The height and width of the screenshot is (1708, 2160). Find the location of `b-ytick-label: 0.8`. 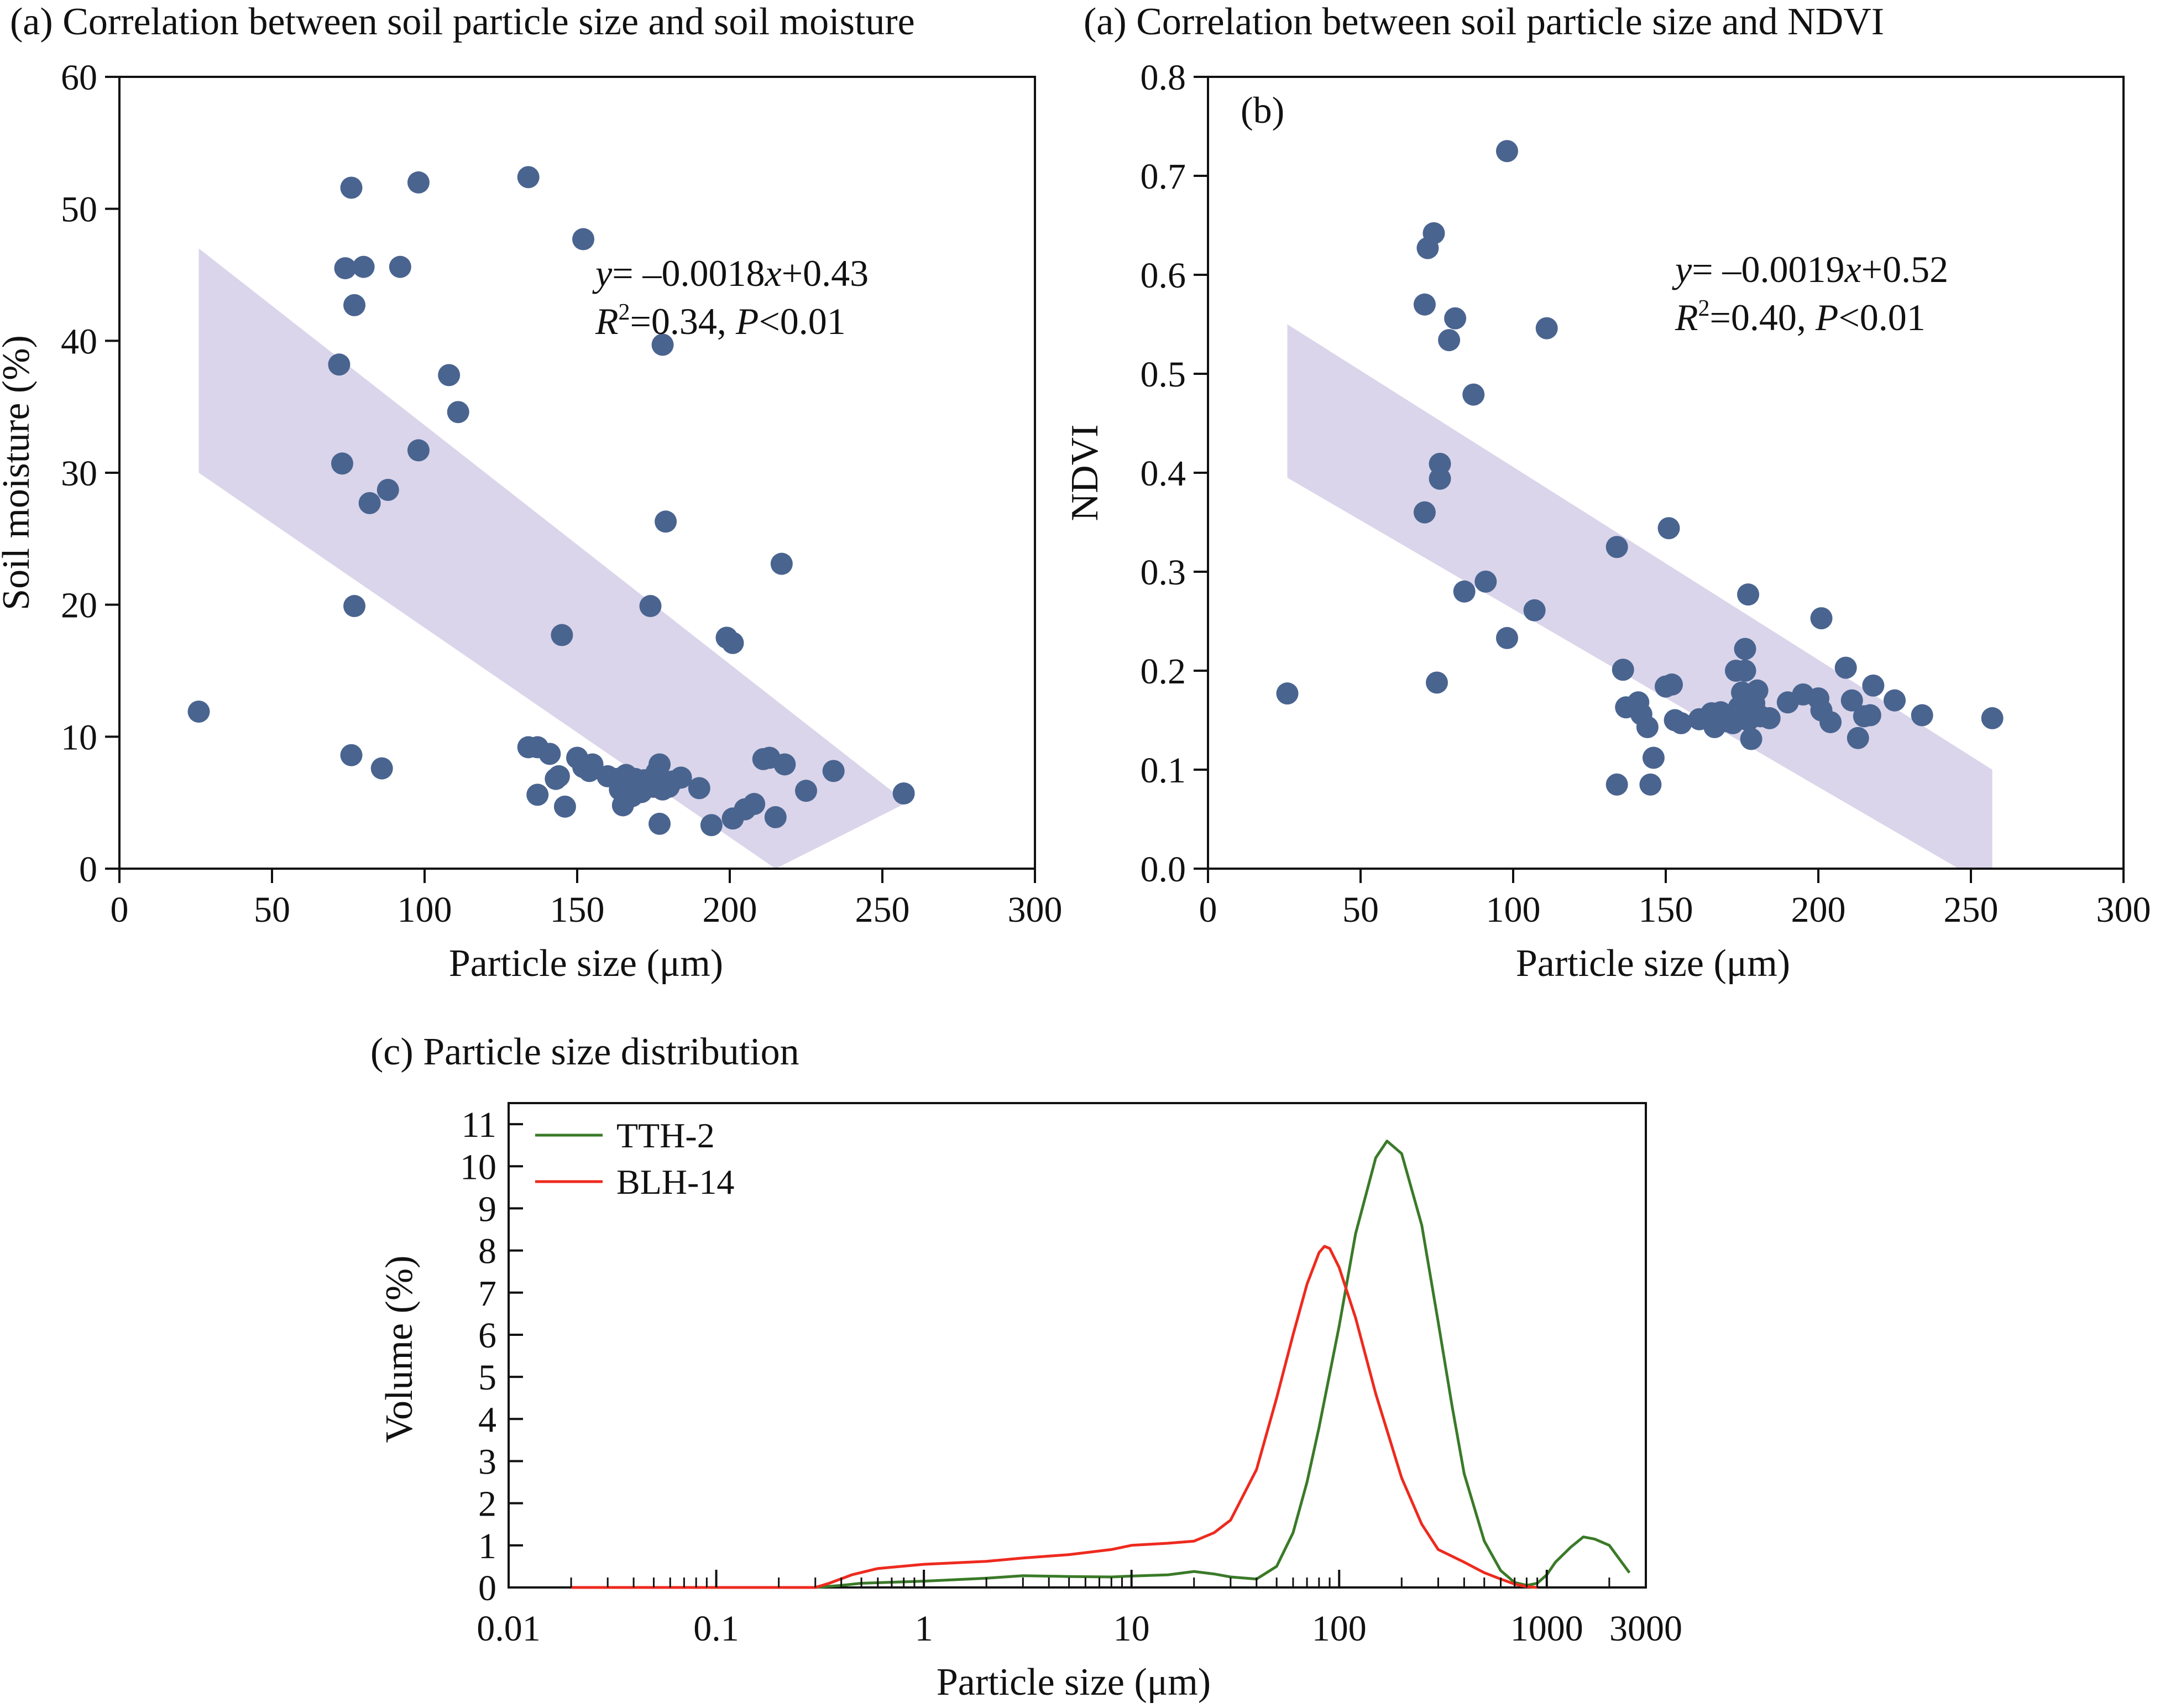

b-ytick-label: 0.8 is located at coordinates (1163, 78).